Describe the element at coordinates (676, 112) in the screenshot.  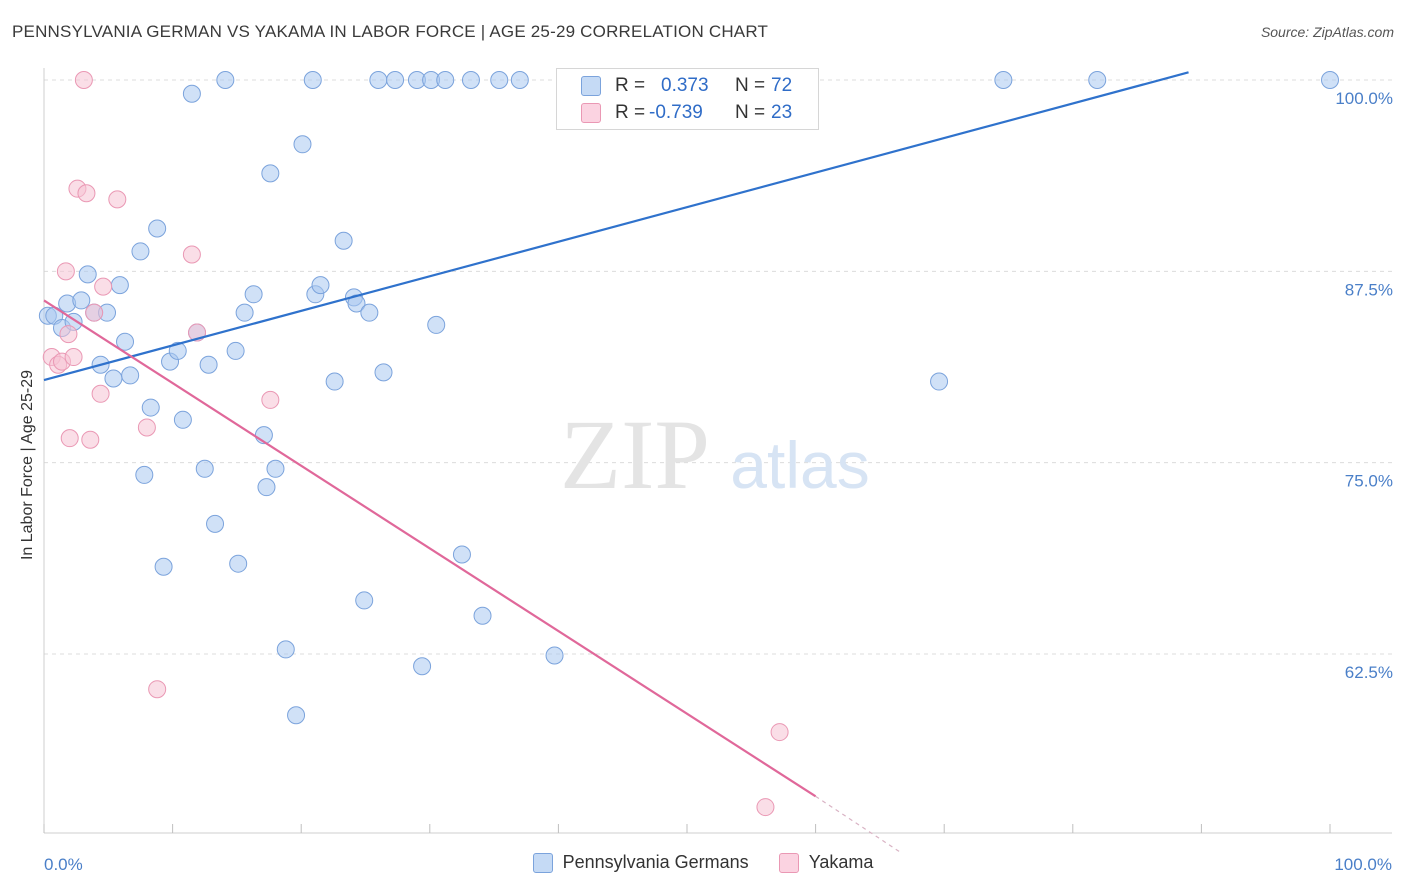
I see `legend-r-value: -0.739` at that location.